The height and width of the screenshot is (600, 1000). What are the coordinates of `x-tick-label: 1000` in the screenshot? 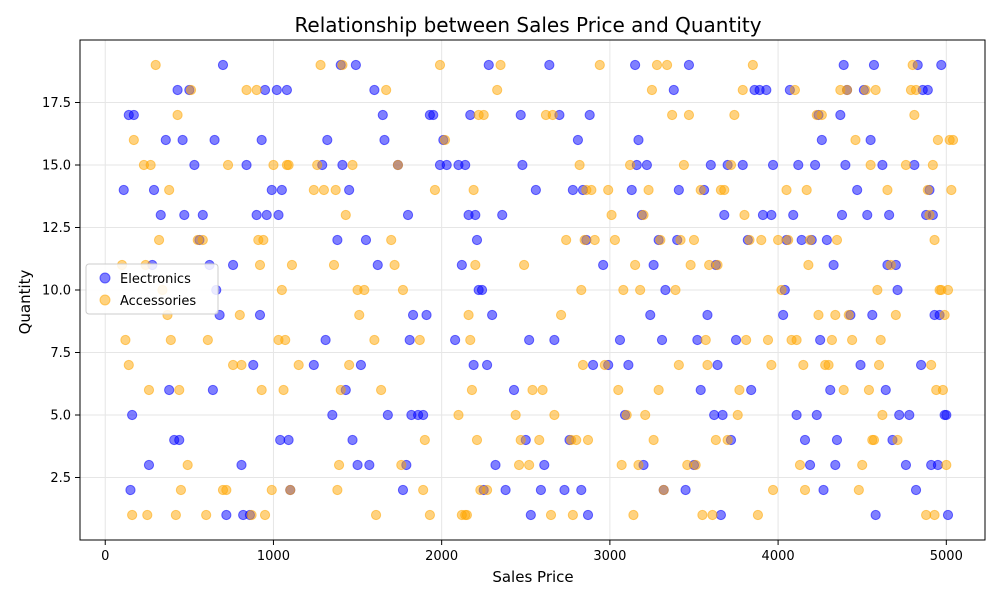 It's located at (273, 556).